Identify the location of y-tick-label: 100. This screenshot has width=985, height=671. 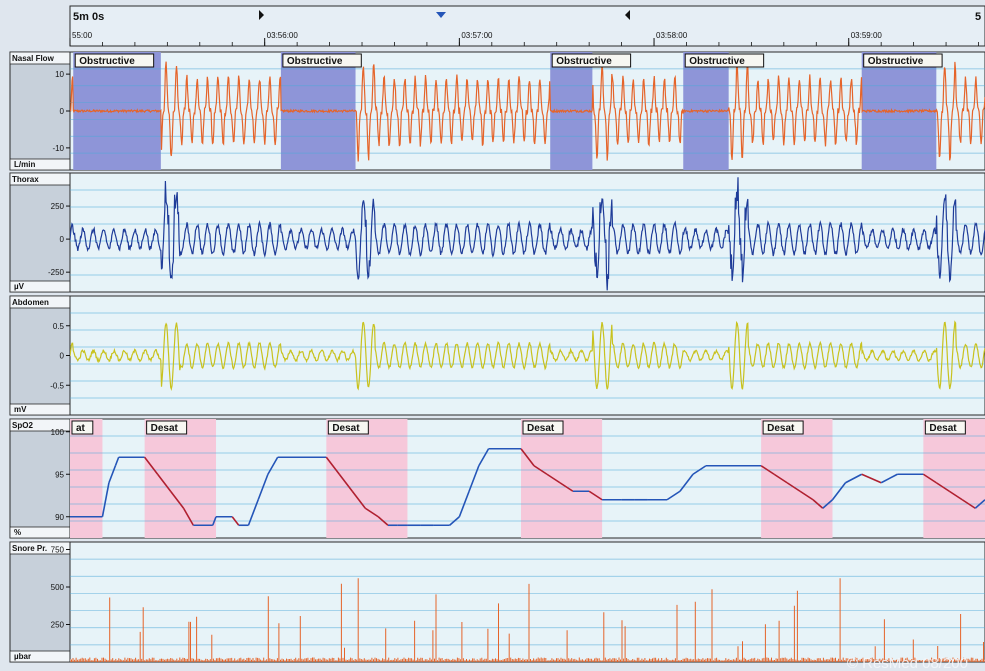
(58, 432).